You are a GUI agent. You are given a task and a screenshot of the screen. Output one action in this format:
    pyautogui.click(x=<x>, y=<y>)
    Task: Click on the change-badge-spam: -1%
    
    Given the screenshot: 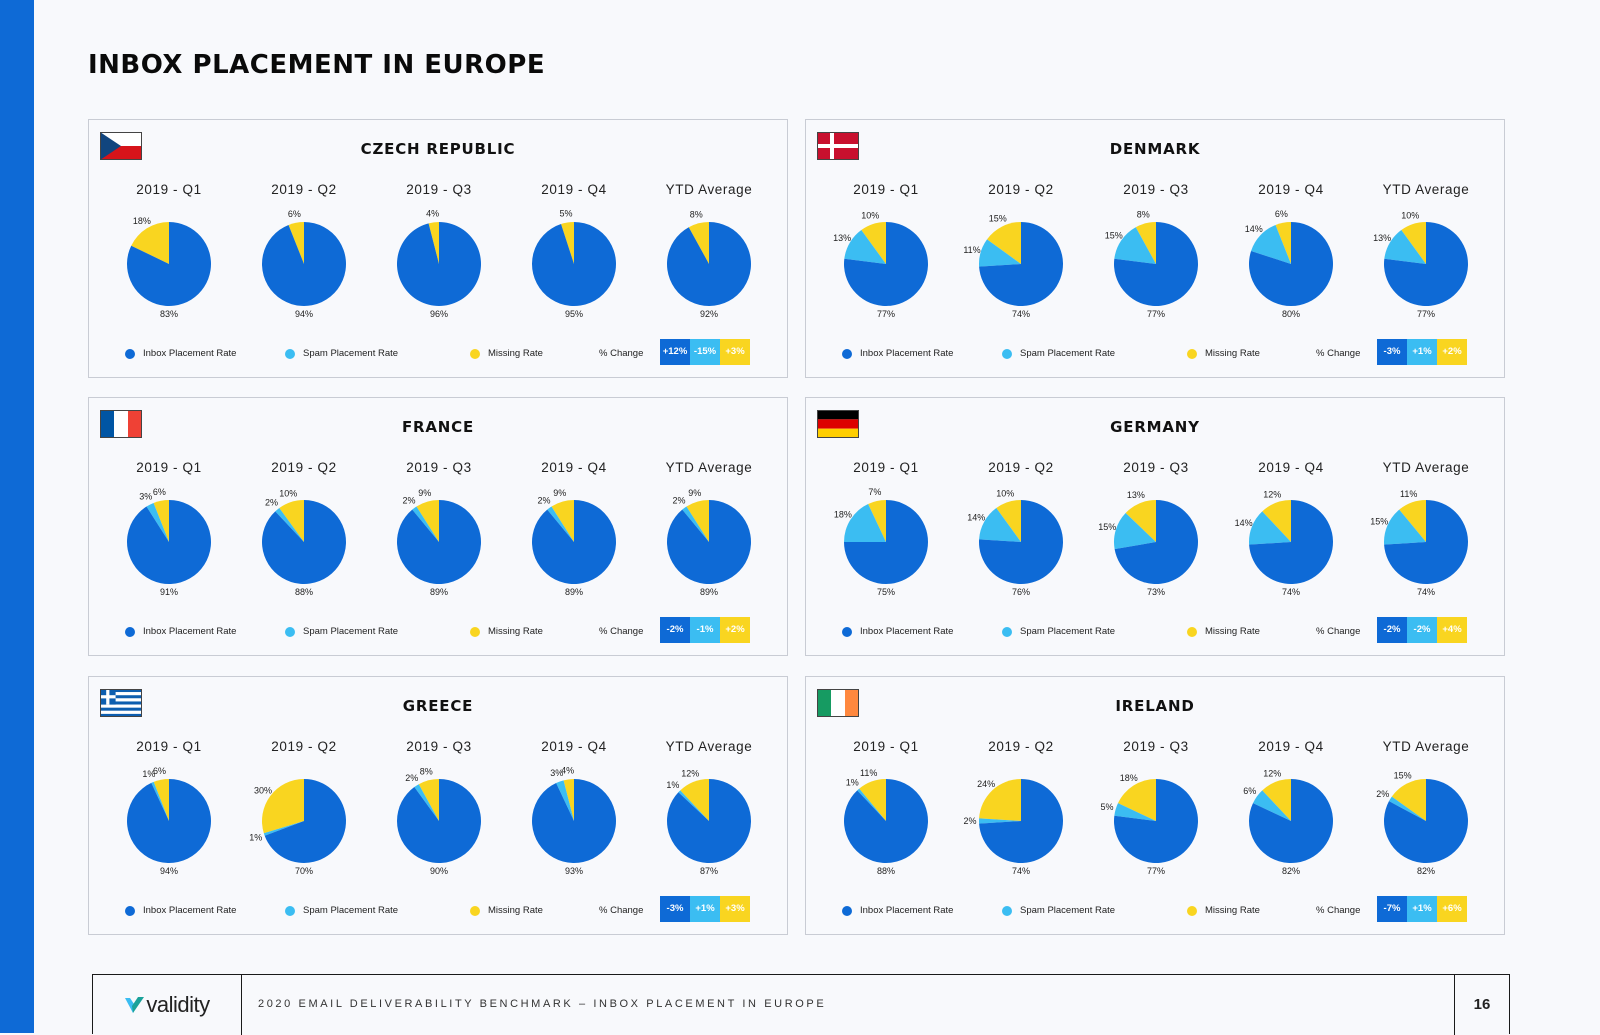 What is the action you would take?
    pyautogui.click(x=705, y=630)
    